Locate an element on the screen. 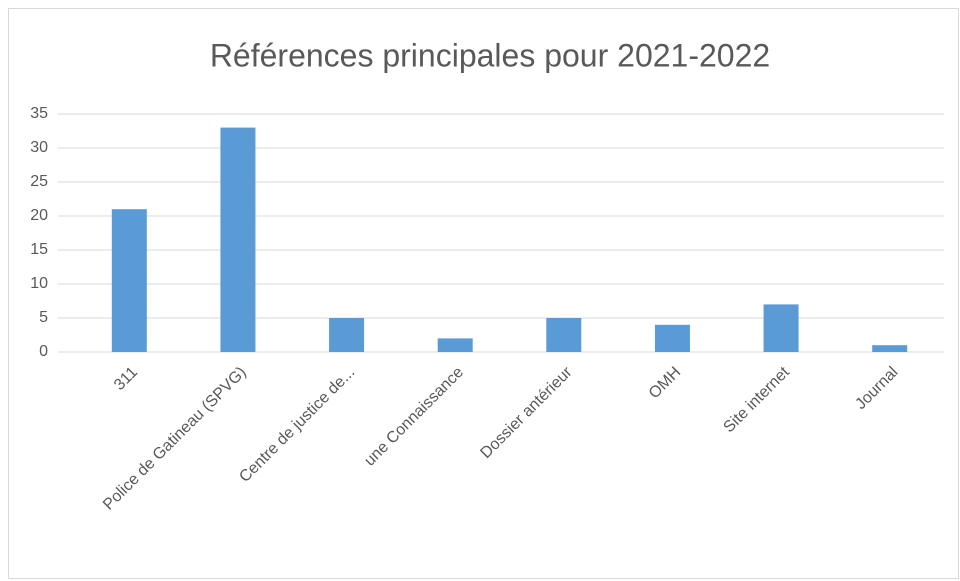 The width and height of the screenshot is (960, 581). y-tick-label: 5 is located at coordinates (43, 317).